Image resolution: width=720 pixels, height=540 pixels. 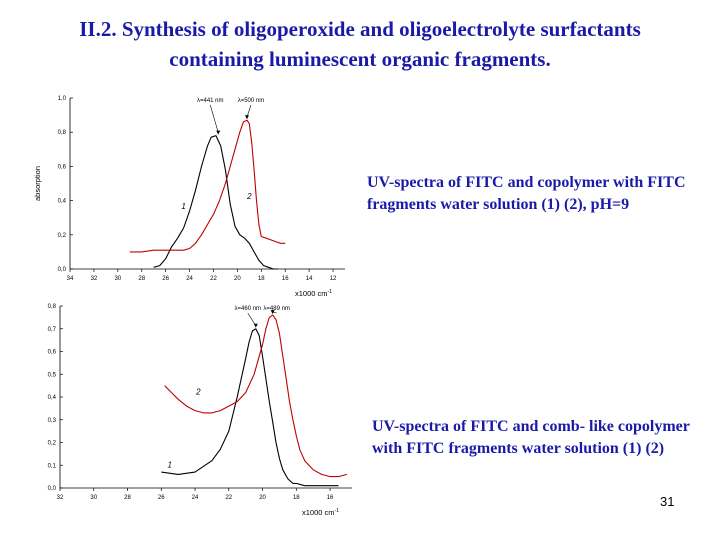 What do you see at coordinates (52, 375) in the screenshot?
I see `y-tick-label: 0,5` at bounding box center [52, 375].